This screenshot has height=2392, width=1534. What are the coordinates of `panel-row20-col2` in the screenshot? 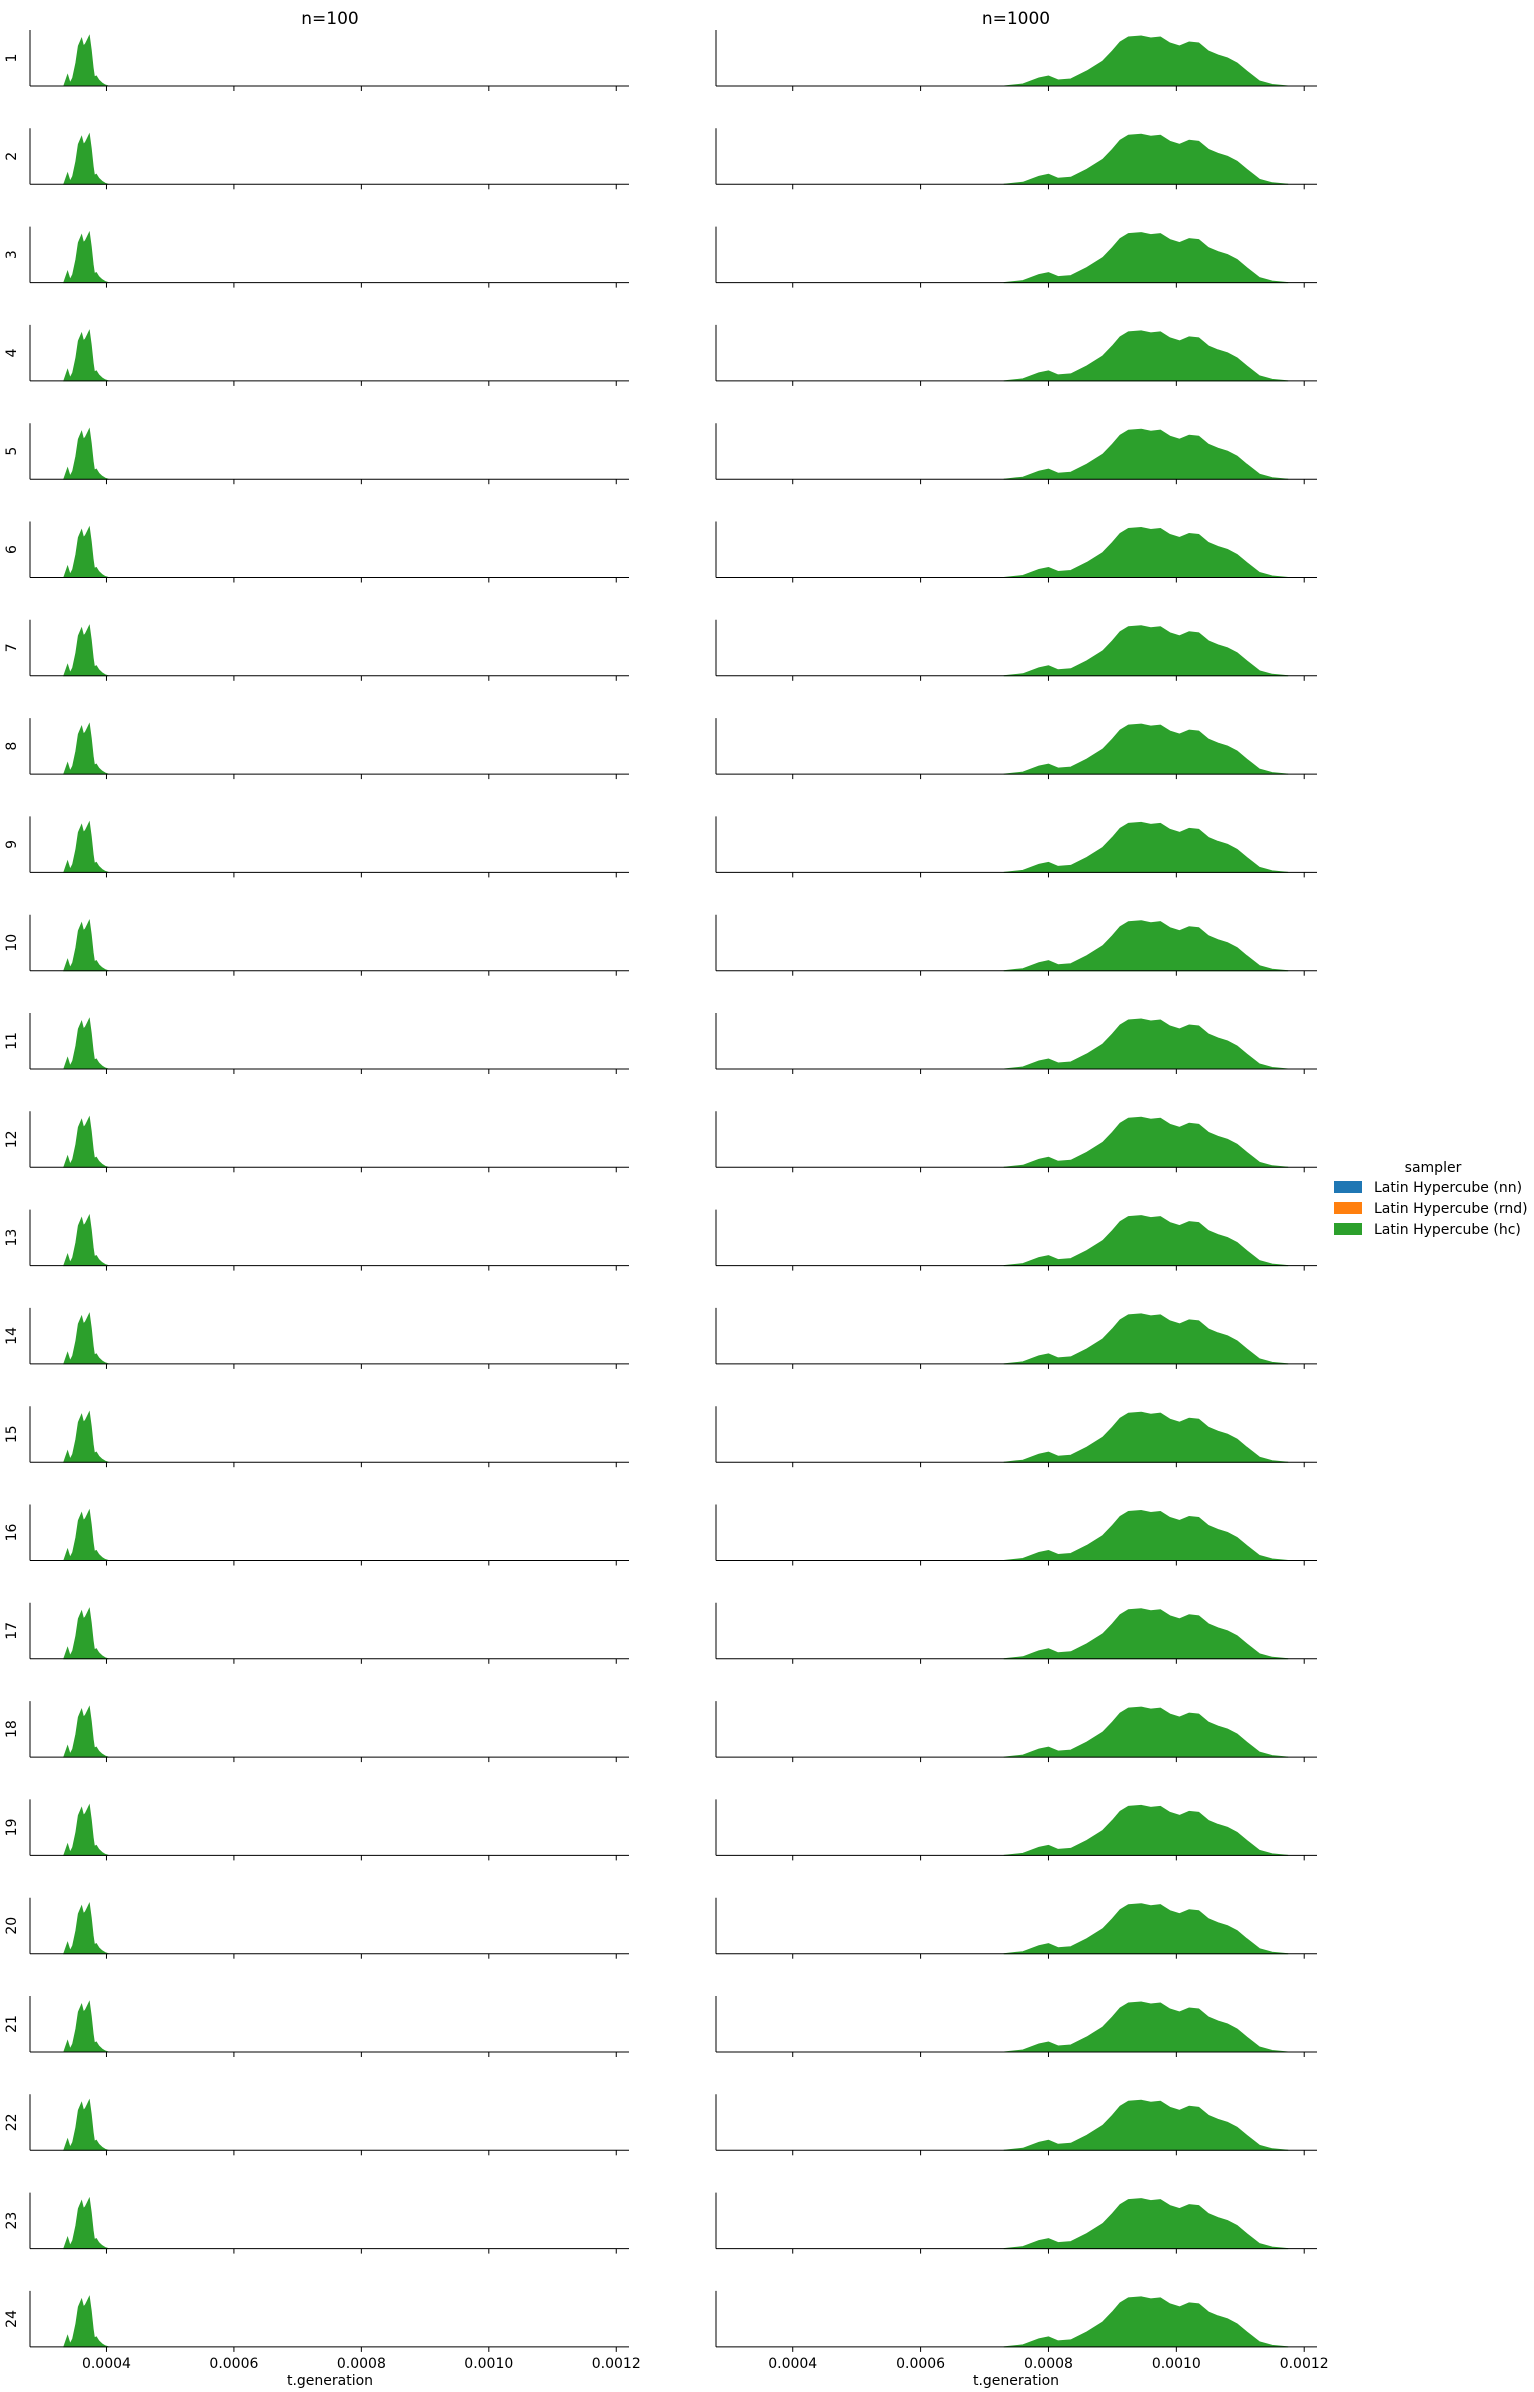 It's located at (1016, 1928).